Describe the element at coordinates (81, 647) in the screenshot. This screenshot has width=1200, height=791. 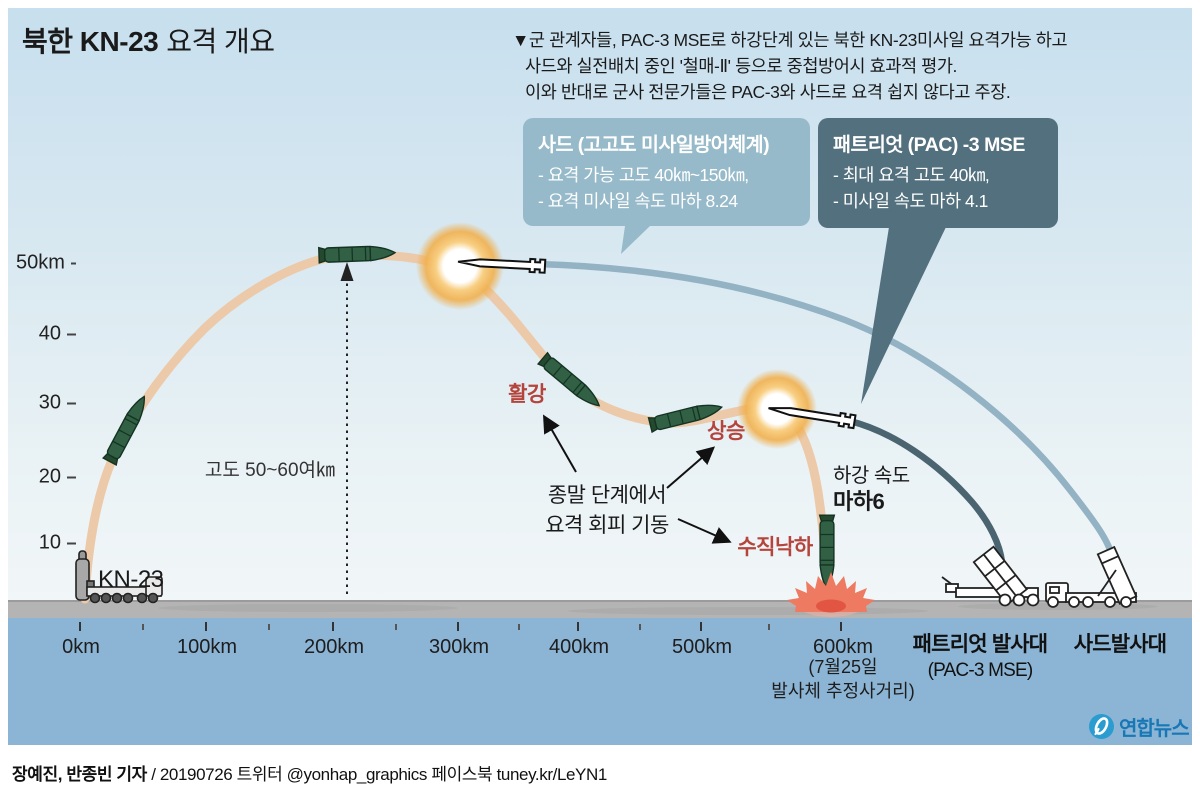
I see `x-axis-label-0km: 0km` at that location.